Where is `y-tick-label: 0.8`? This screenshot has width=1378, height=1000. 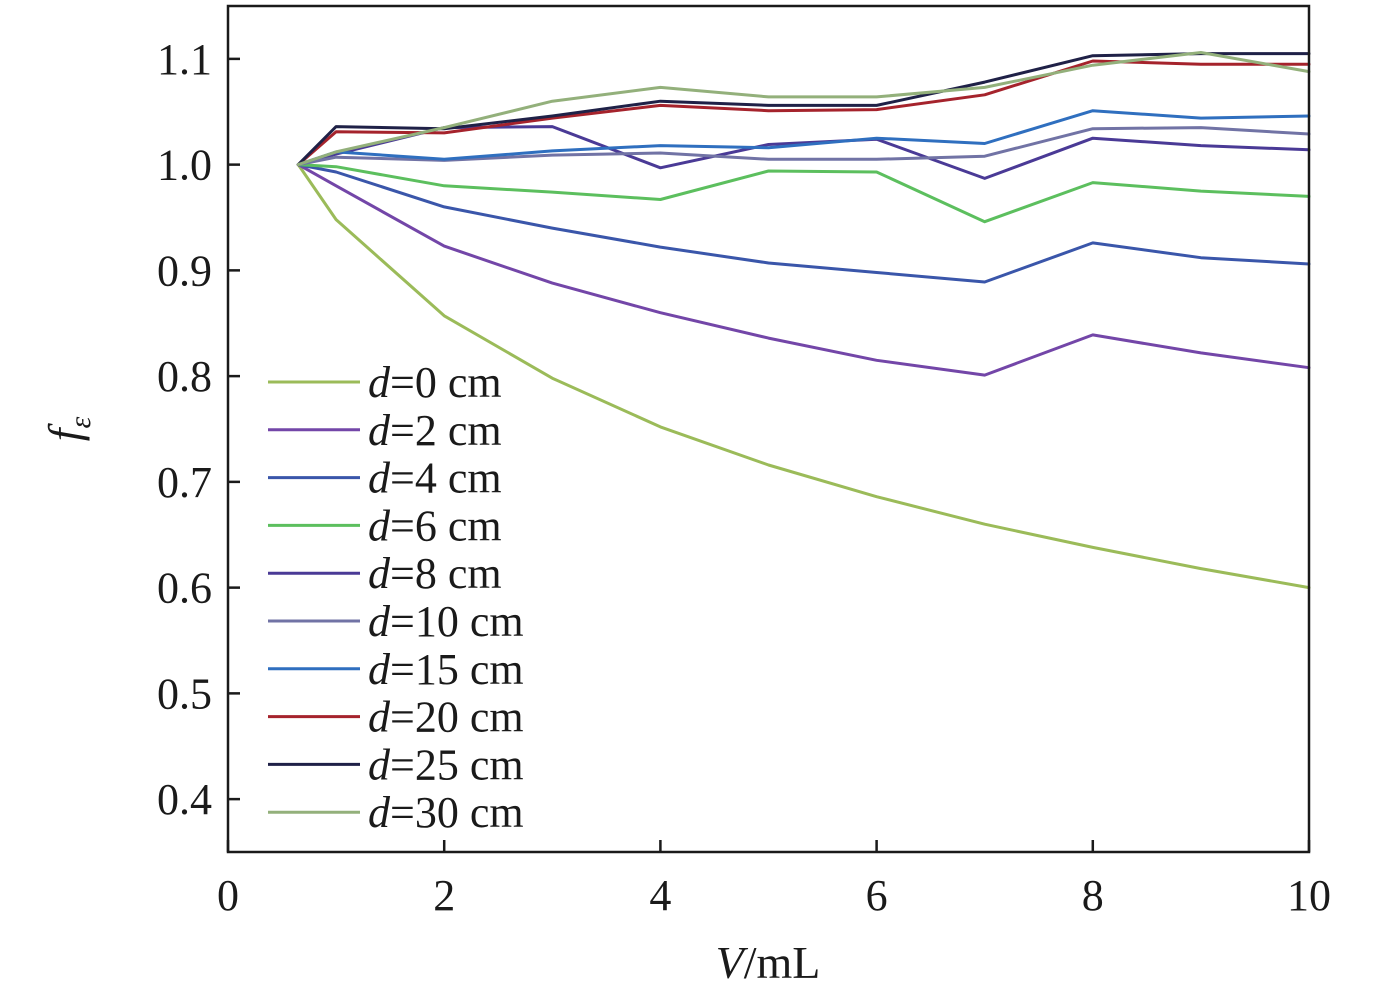 y-tick-label: 0.8 is located at coordinates (184, 376).